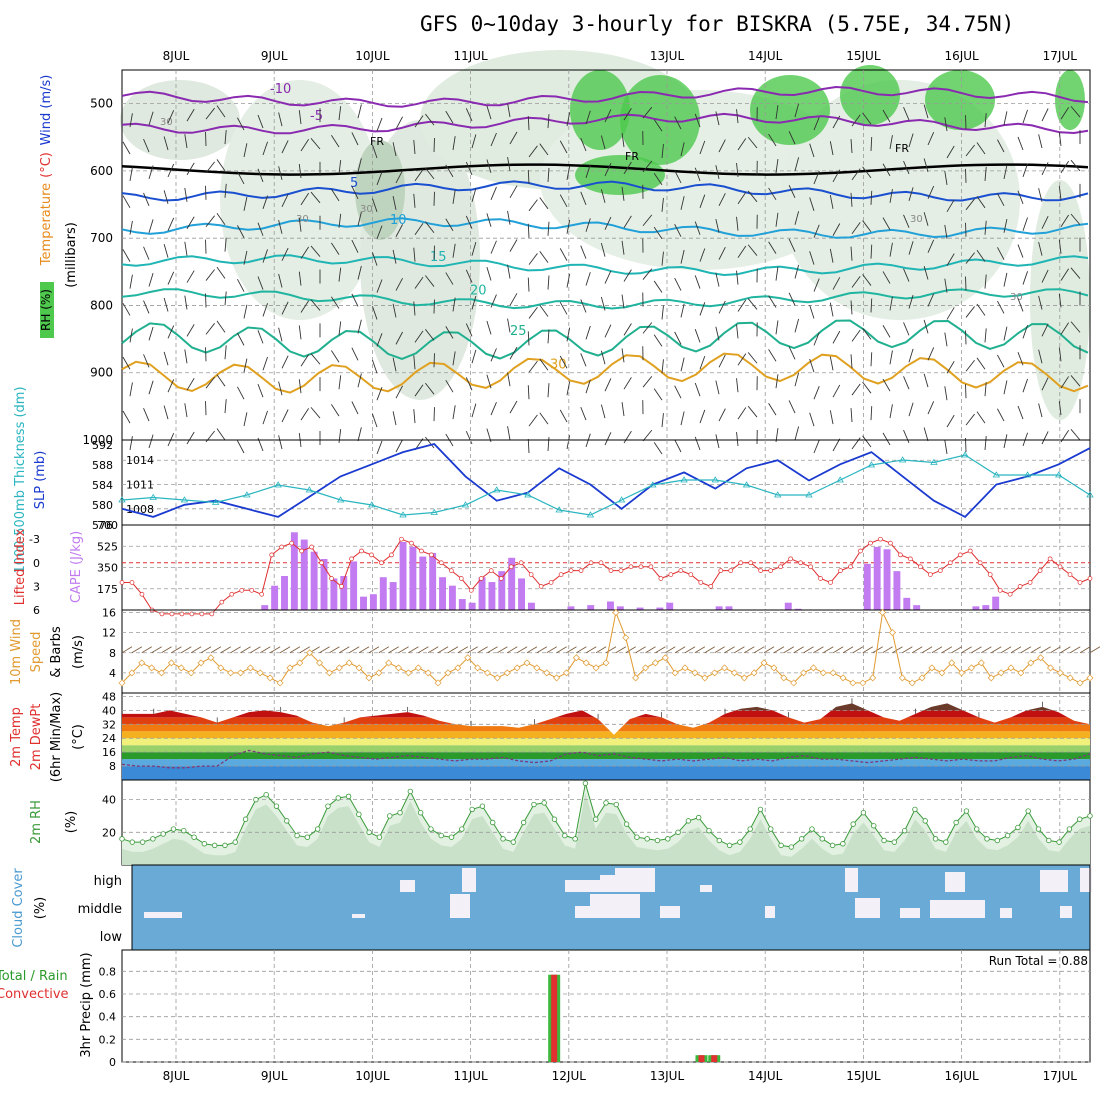 The width and height of the screenshot is (1100, 1104). I want to click on thick-tick: 580, so click(102, 505).